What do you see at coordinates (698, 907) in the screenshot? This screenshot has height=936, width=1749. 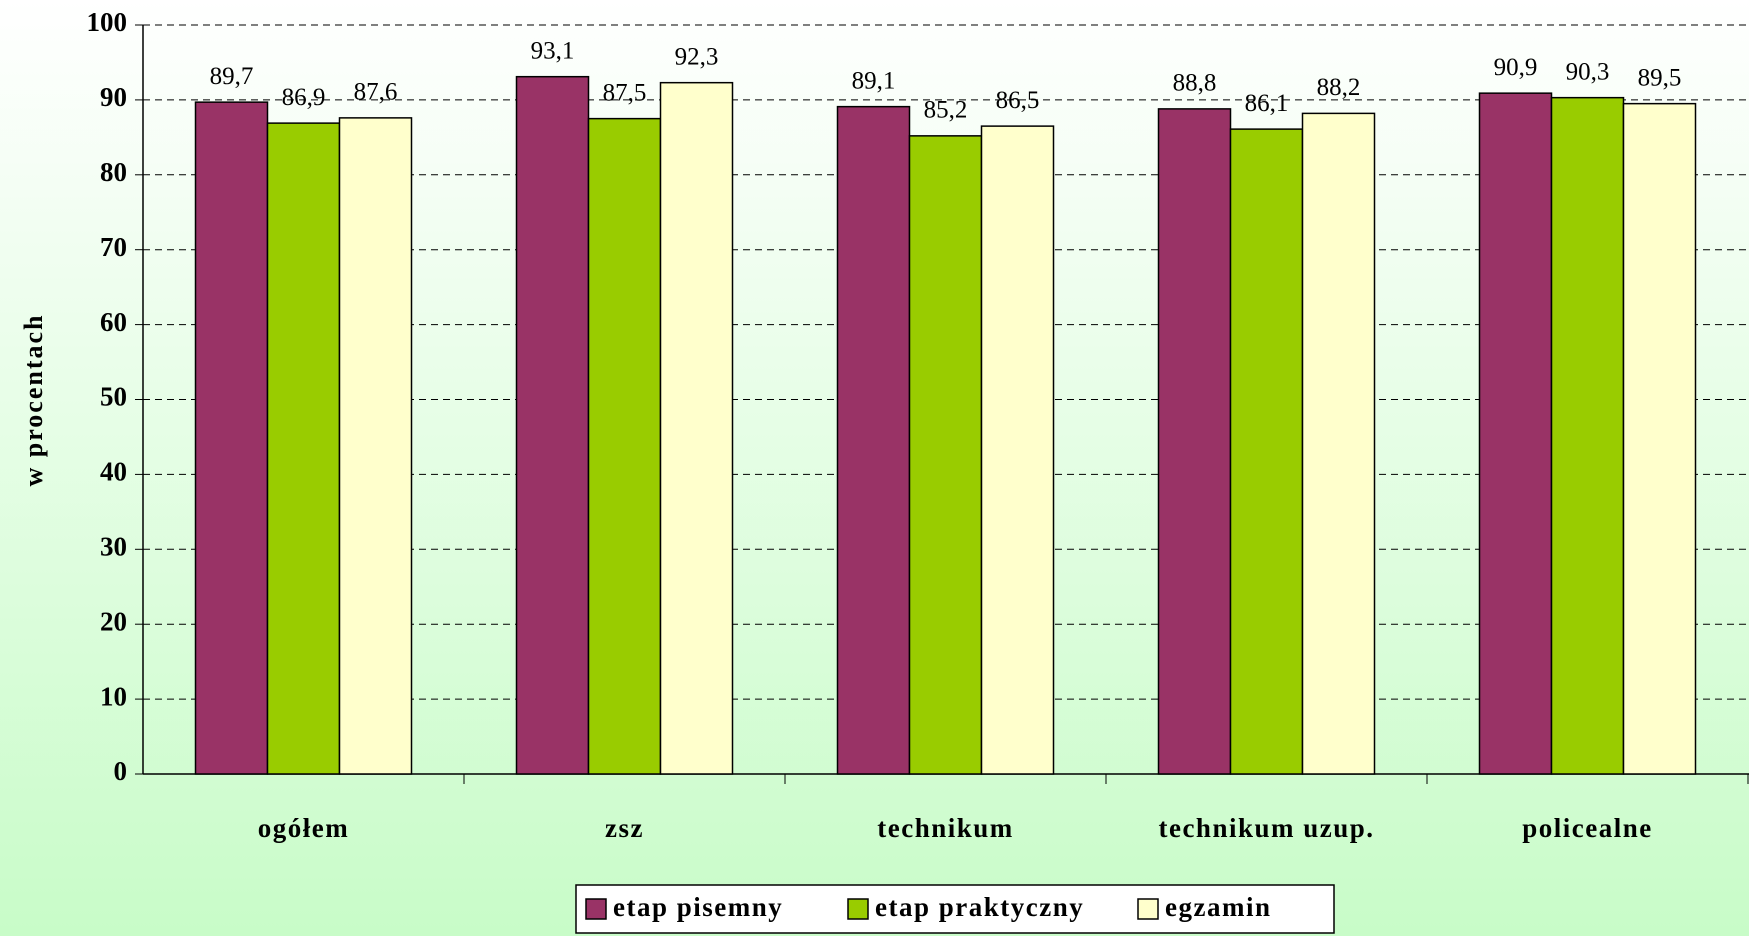 I see `legend-label: etap pisemny` at bounding box center [698, 907].